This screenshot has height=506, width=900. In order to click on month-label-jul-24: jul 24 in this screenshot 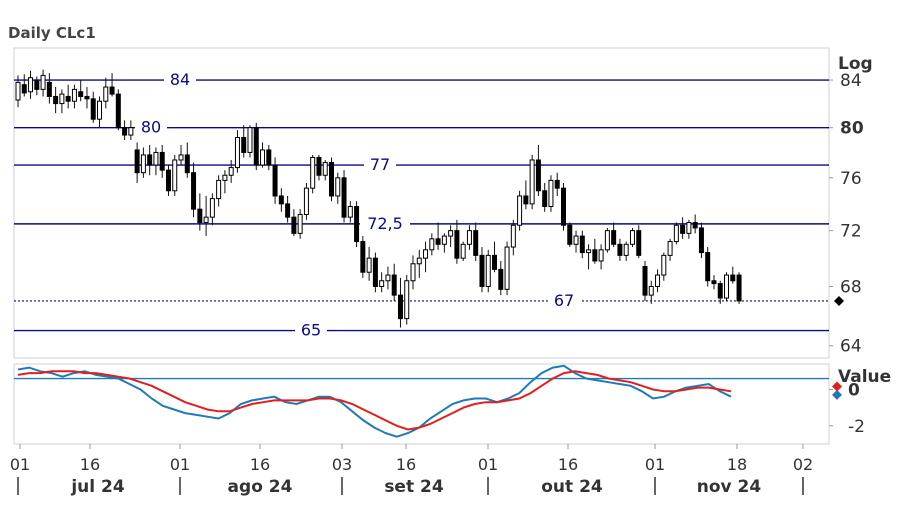, I will do `click(97, 487)`.